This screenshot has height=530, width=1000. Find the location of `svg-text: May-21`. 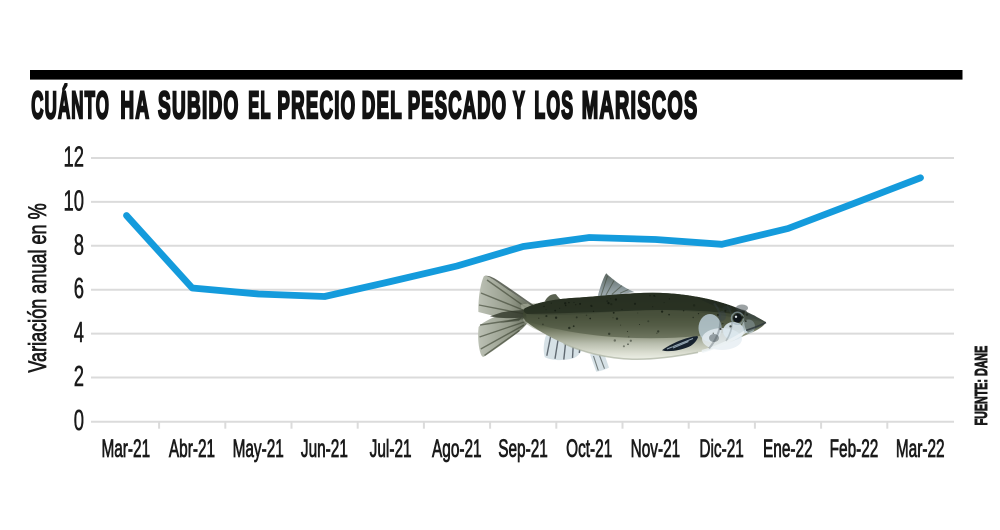

svg-text: May-21 is located at coordinates (258, 449).